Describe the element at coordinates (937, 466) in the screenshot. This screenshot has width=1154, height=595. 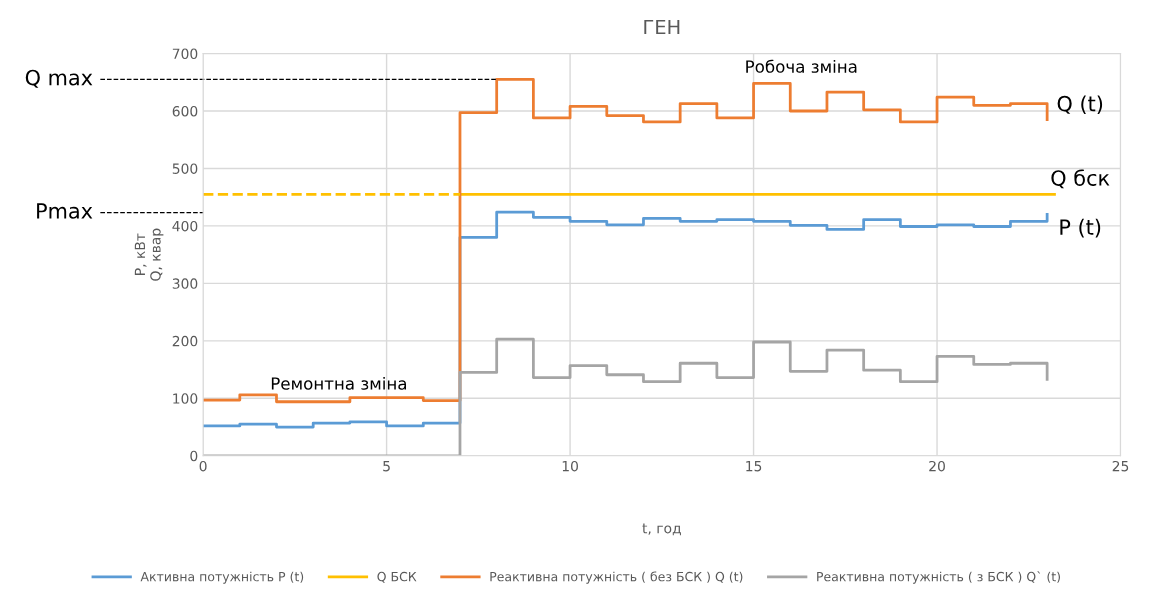
I see `x-tick-label: 20` at that location.